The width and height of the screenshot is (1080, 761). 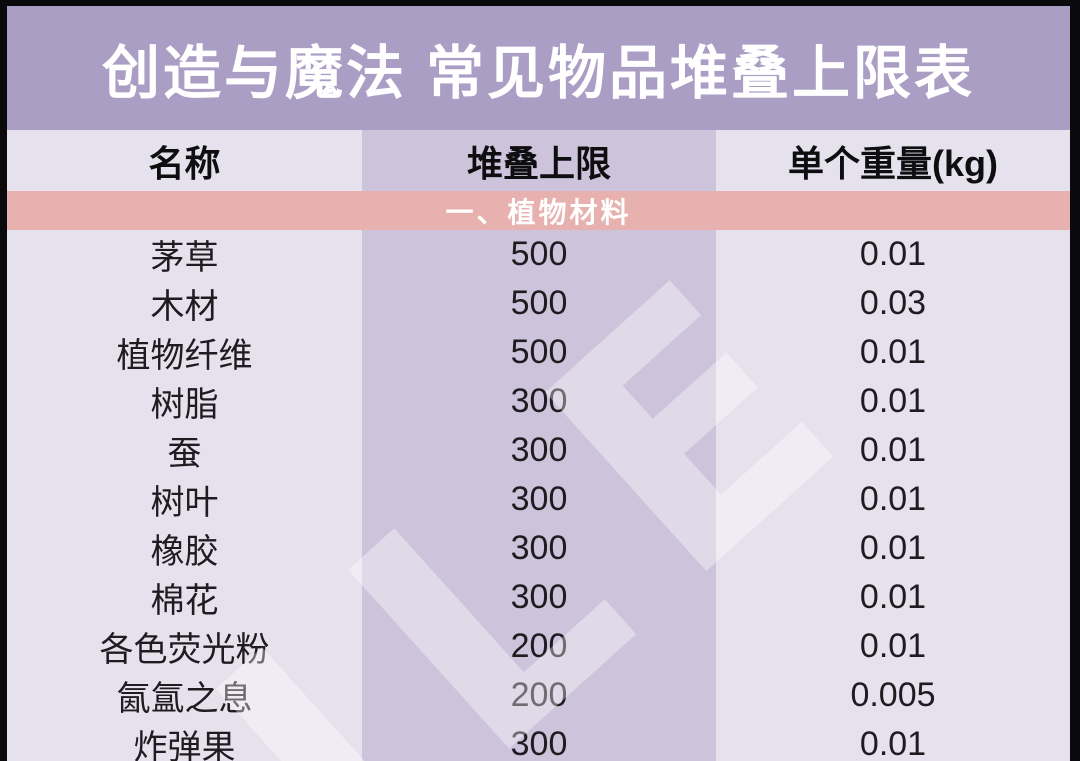 What do you see at coordinates (893, 163) in the screenshot?
I see `header-cell-unit-weight: 单个重量(kg)` at bounding box center [893, 163].